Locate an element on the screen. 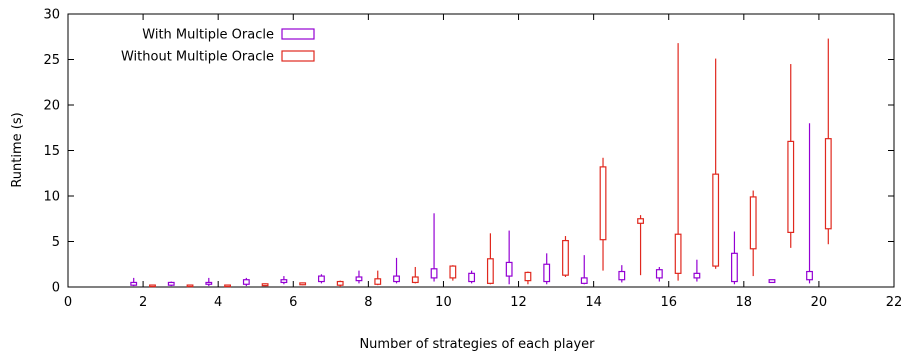  y-tick-label: 15 is located at coordinates (51, 151).